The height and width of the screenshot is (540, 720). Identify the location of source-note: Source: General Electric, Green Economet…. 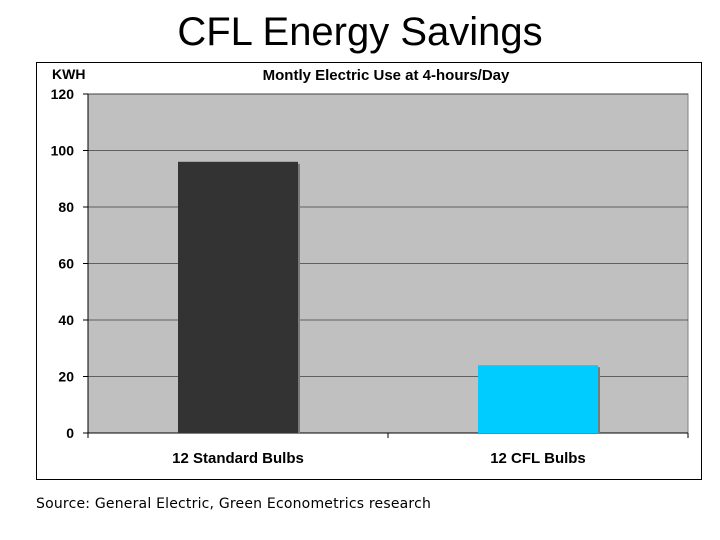
(234, 504).